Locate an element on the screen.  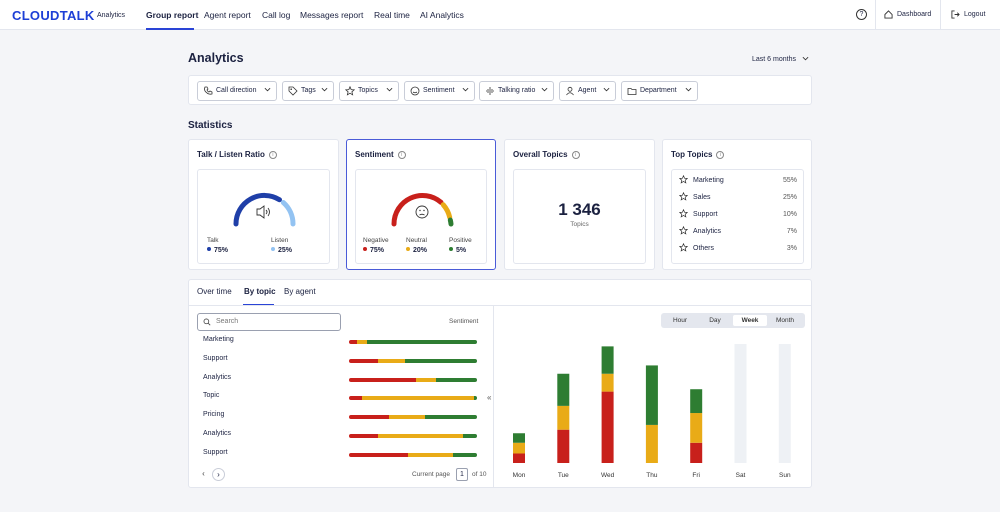
logout-link: Logout is located at coordinates (968, 15).